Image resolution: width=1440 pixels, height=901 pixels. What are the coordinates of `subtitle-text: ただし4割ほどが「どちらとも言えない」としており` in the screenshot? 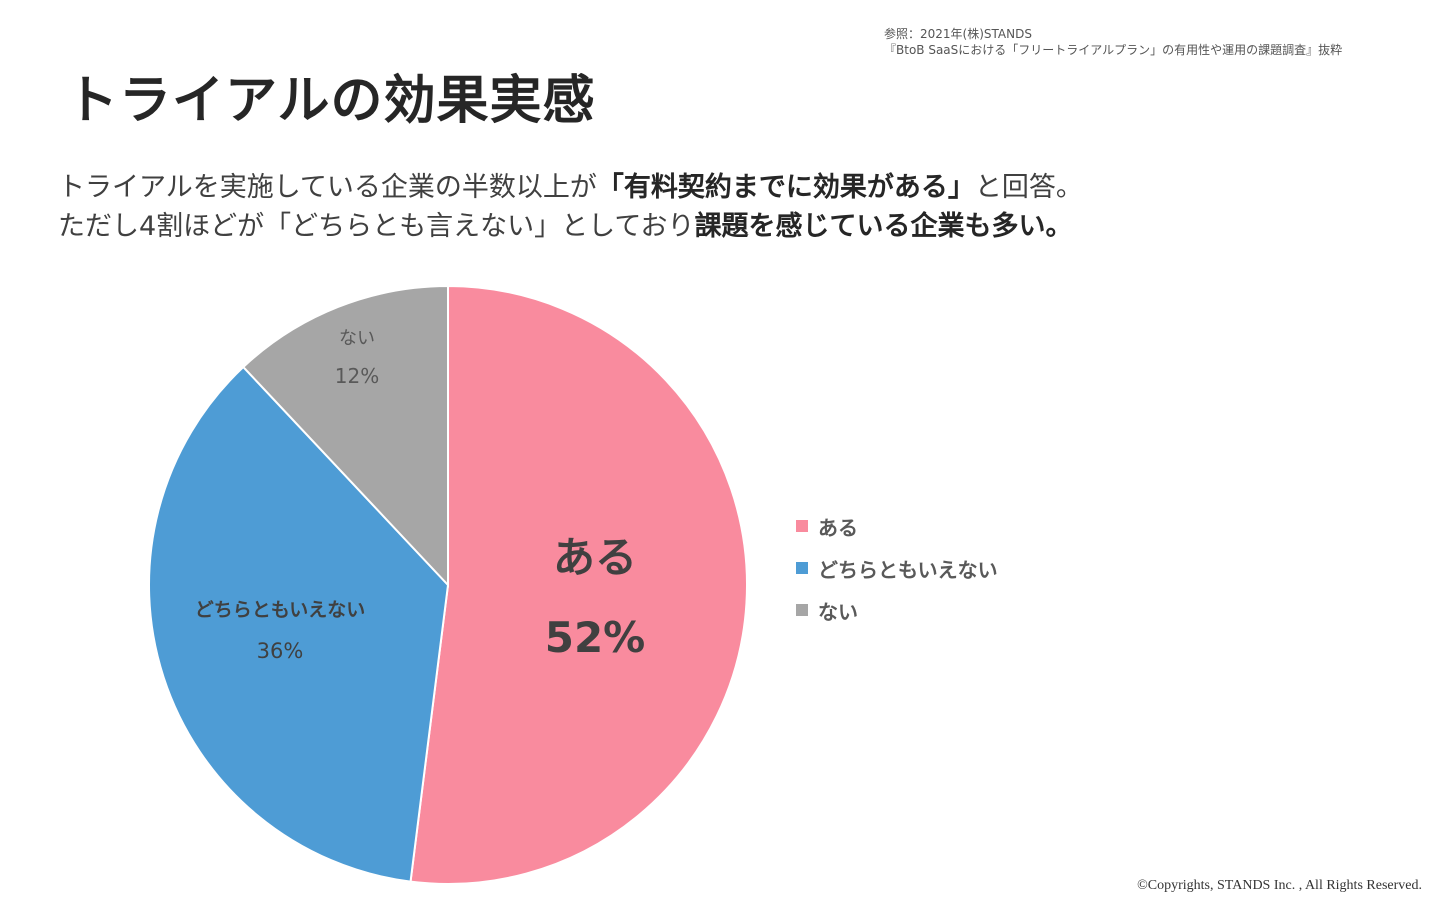 It's located at (376, 226).